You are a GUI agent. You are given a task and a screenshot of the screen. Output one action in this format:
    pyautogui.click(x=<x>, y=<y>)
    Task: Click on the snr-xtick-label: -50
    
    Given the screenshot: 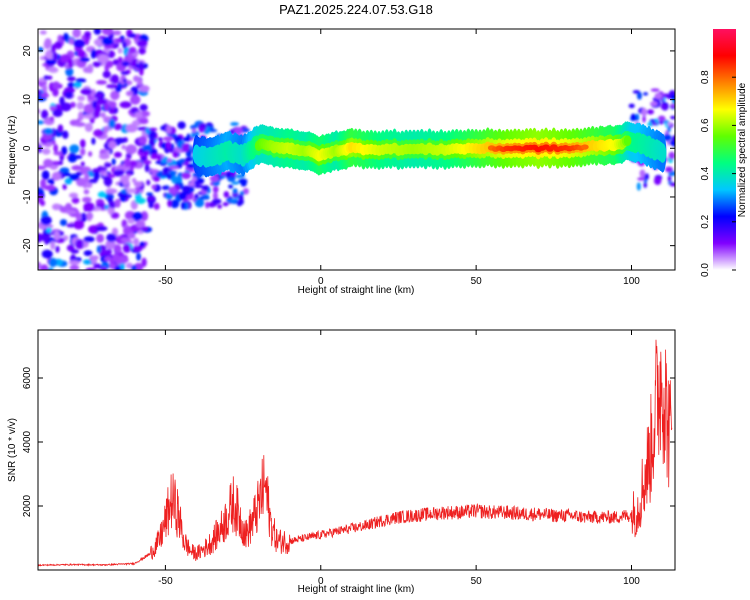 What is the action you would take?
    pyautogui.click(x=165, y=581)
    